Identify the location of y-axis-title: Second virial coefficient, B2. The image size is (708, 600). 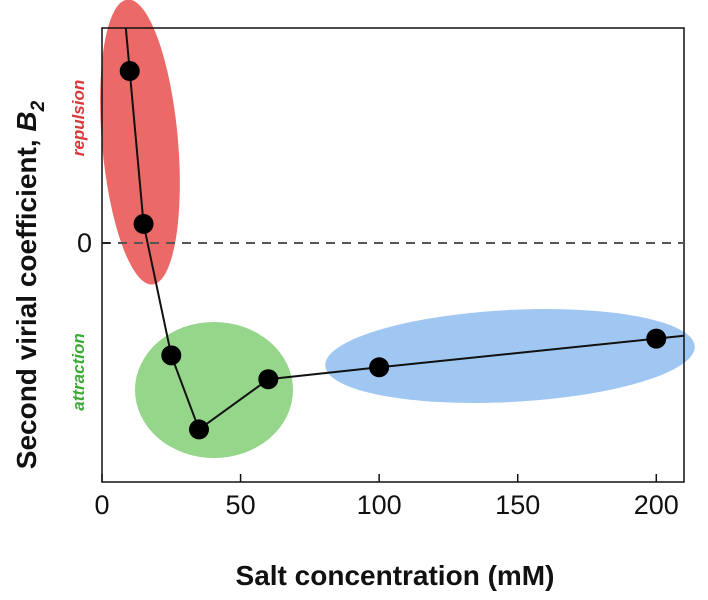
(30, 284).